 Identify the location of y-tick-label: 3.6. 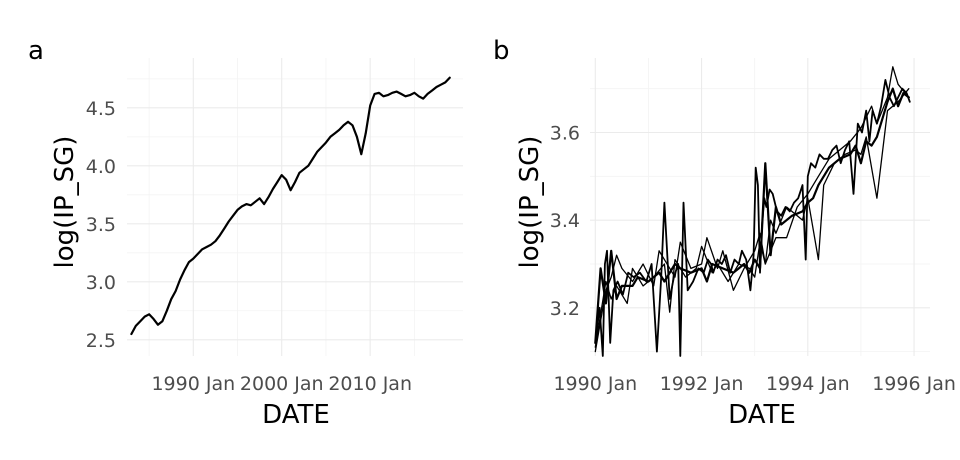
(565, 134).